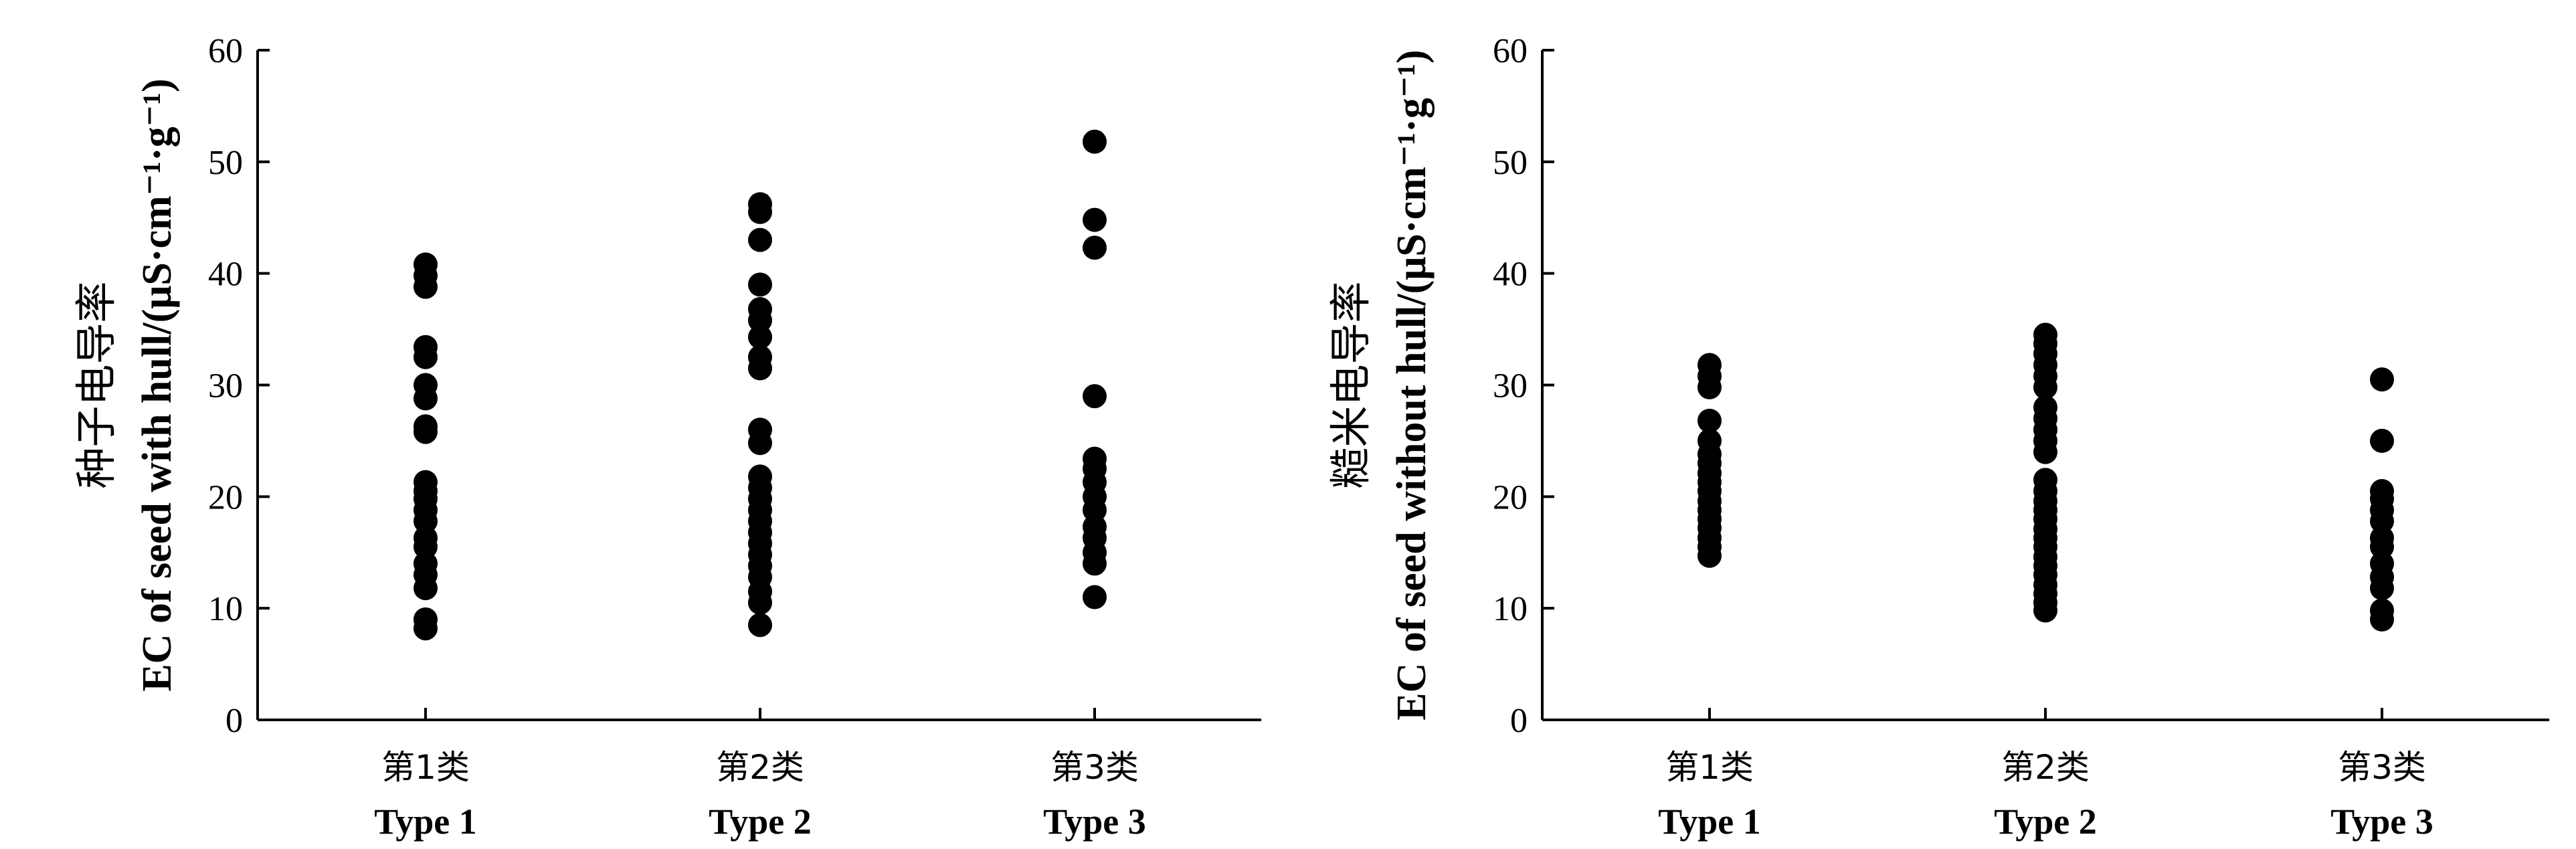  I want to click on y-axis-title-zh: 糙米电导率, so click(1350, 384).